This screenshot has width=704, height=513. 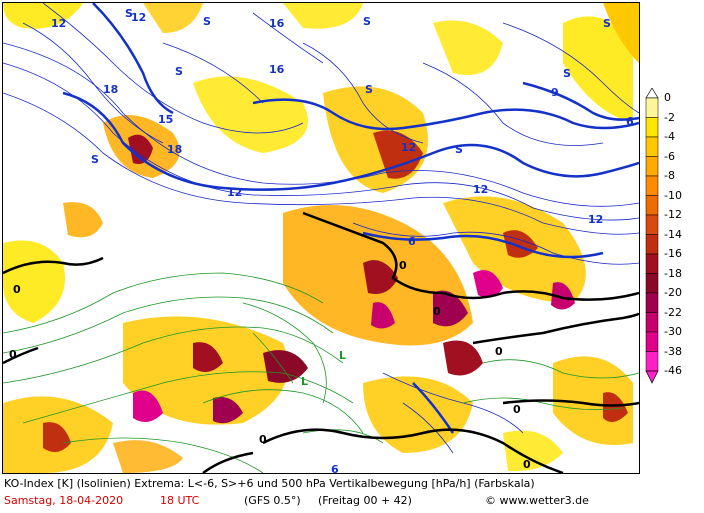 What do you see at coordinates (437, 311) in the screenshot?
I see `label-zero-4: 0` at bounding box center [437, 311].